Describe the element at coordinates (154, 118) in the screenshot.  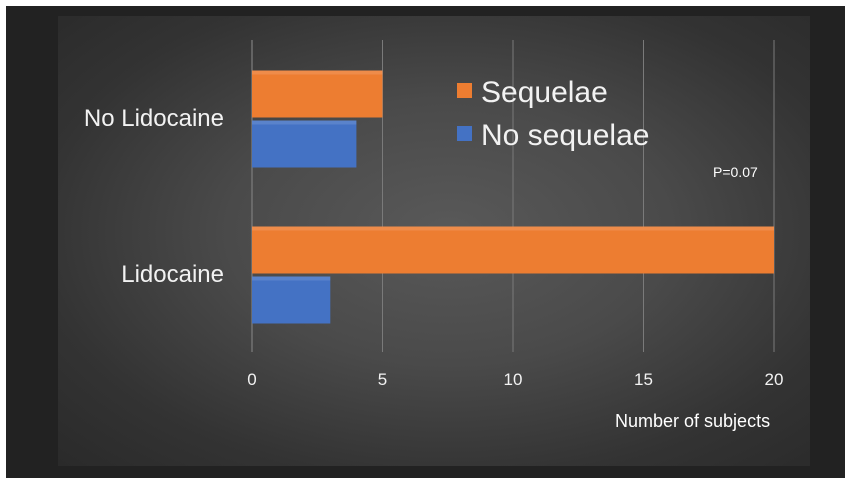
I see `category-label-no-lidocaine: No Lidocaine` at that location.